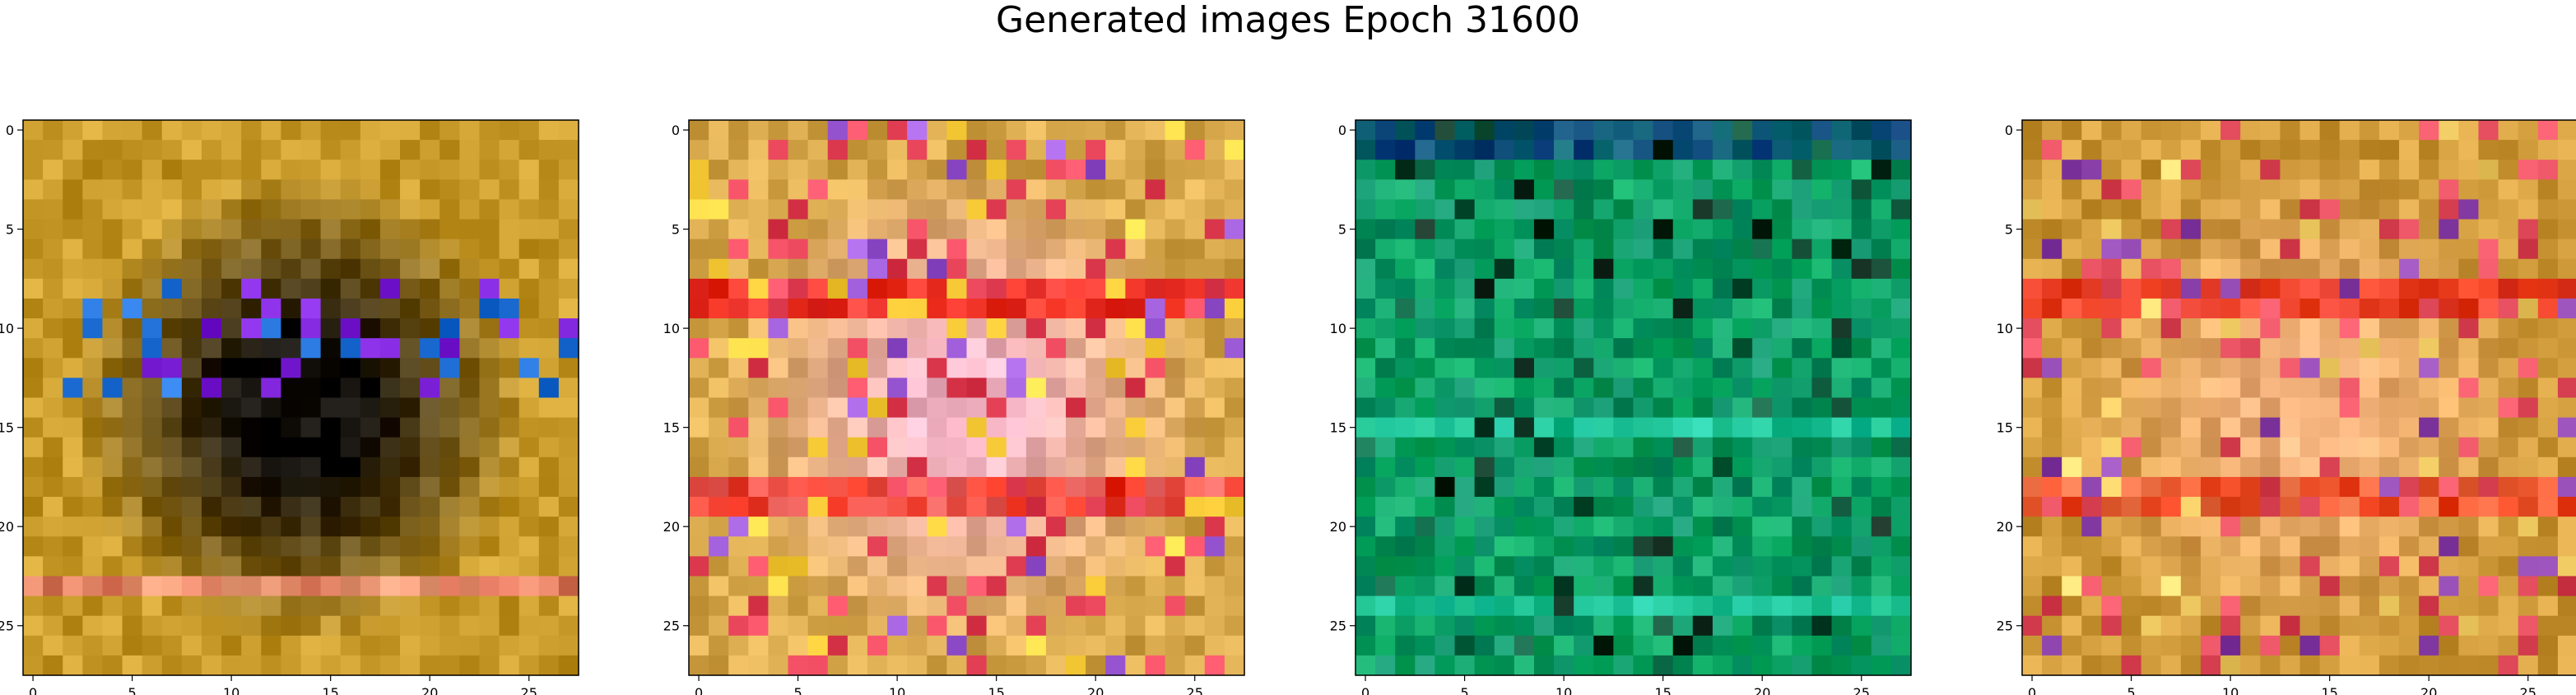 This screenshot has width=2576, height=695. I want to click on x-tick-label: 15, so click(330, 690).